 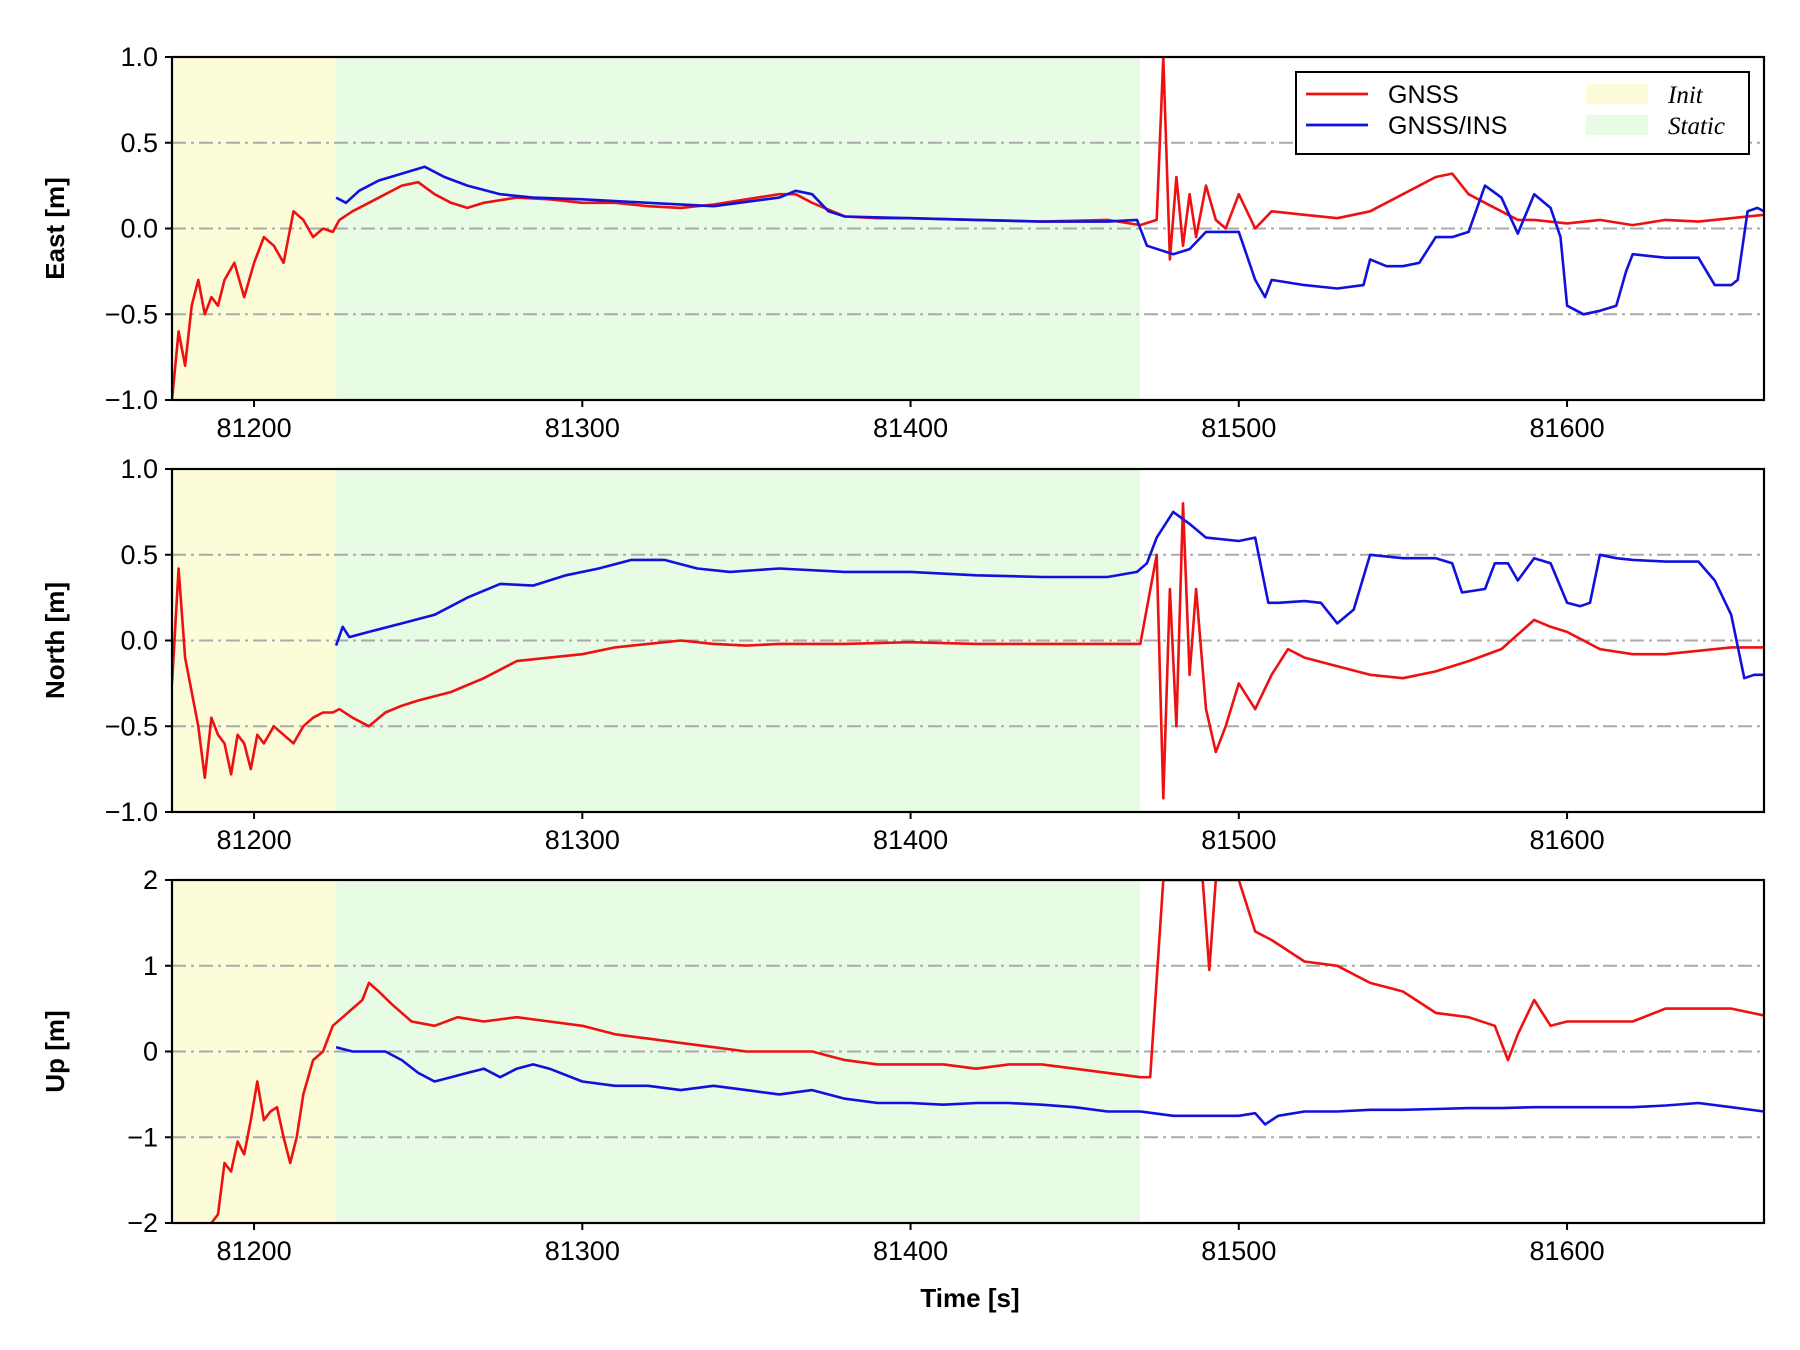 What do you see at coordinates (1685, 95) in the screenshot?
I see `legend-label-init: Init` at bounding box center [1685, 95].